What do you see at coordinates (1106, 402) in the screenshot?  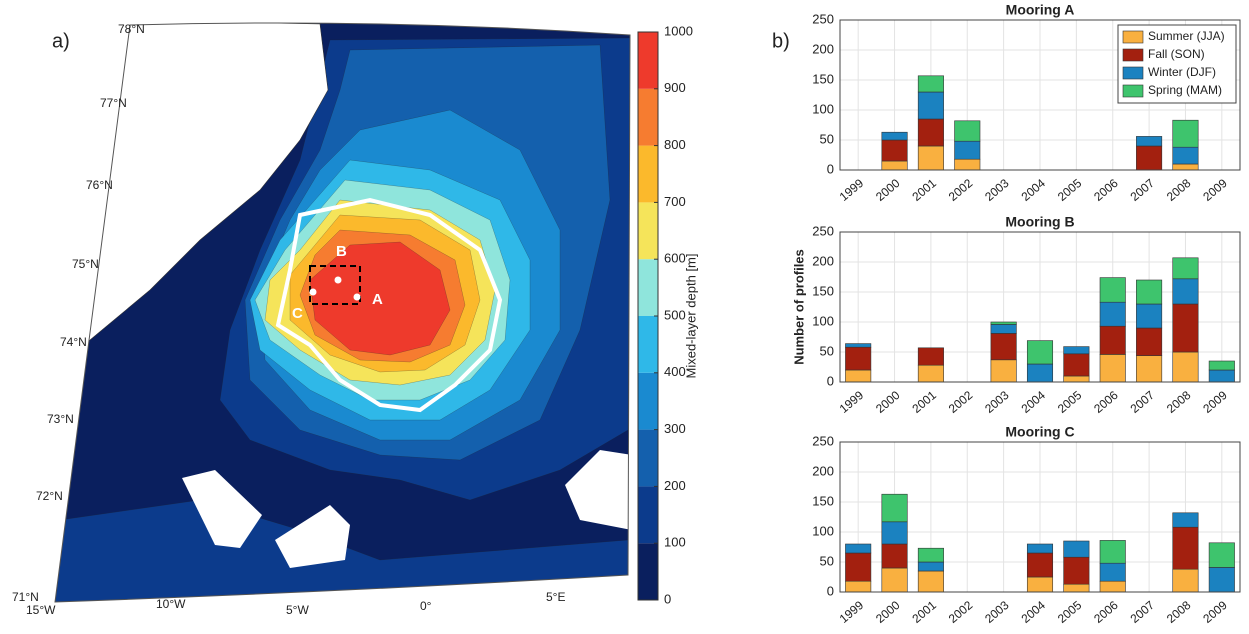 I see `x-tick-label: 2006` at bounding box center [1106, 402].